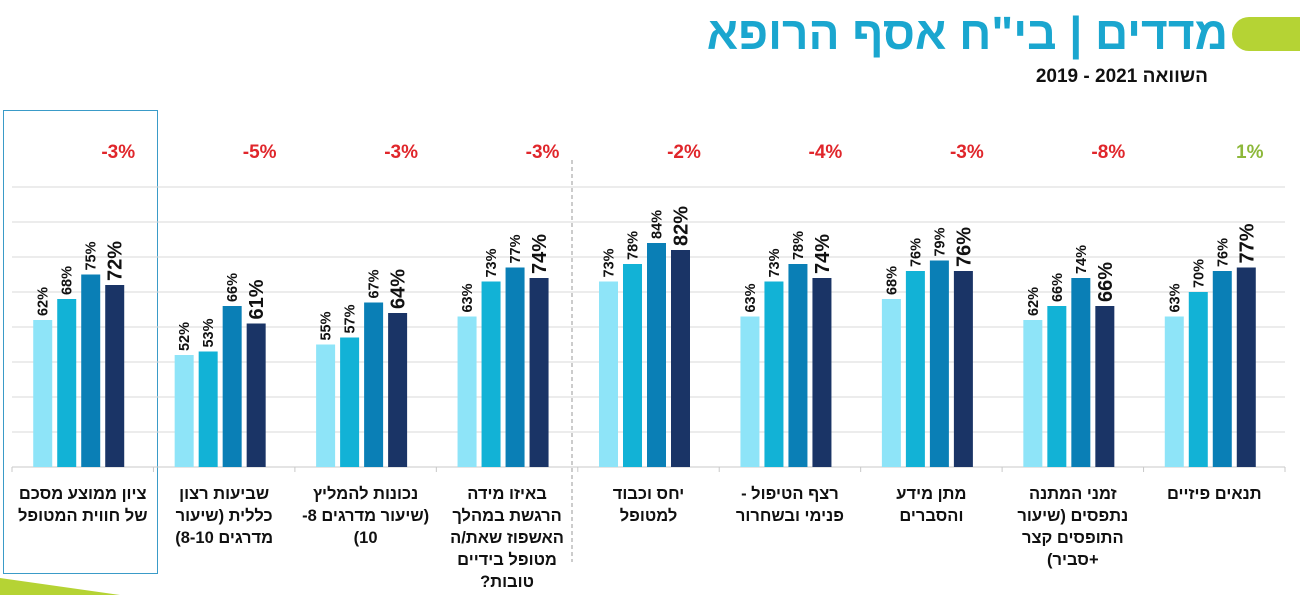 Image resolution: width=1300 pixels, height=595 pixels. Describe the element at coordinates (82, 494) in the screenshot. I see `category-label-line: ציון ממוצע מסכם` at that location.